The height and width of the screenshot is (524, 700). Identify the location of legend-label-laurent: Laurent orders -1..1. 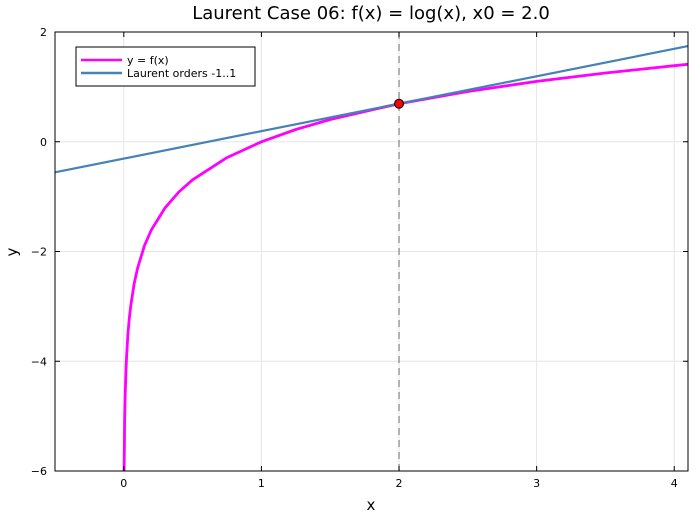
(181, 73).